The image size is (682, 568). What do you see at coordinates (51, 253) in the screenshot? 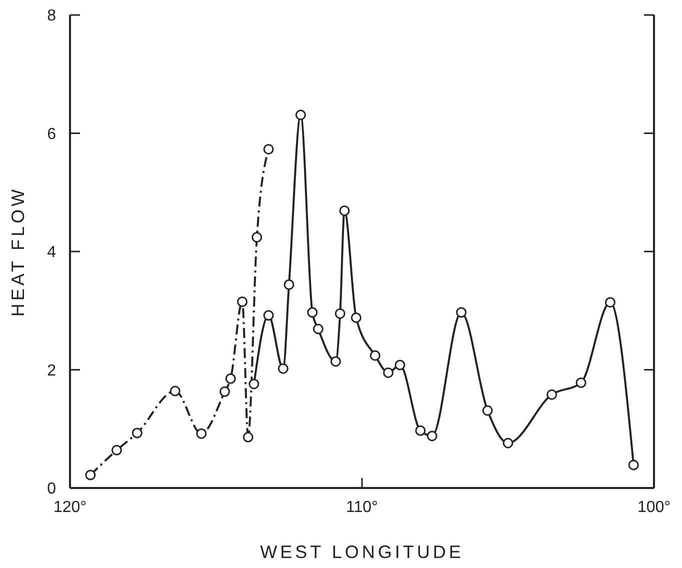
I see `y-tick-label: 4` at bounding box center [51, 253].